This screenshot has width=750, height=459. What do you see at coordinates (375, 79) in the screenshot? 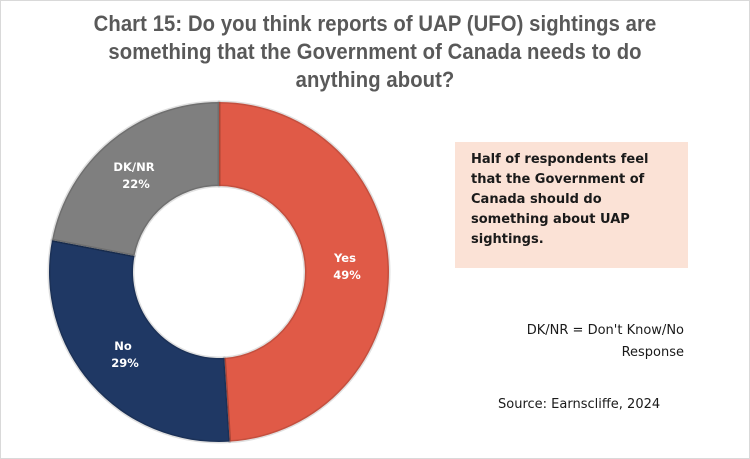
I see `title-line-3: anything about?` at bounding box center [375, 79].